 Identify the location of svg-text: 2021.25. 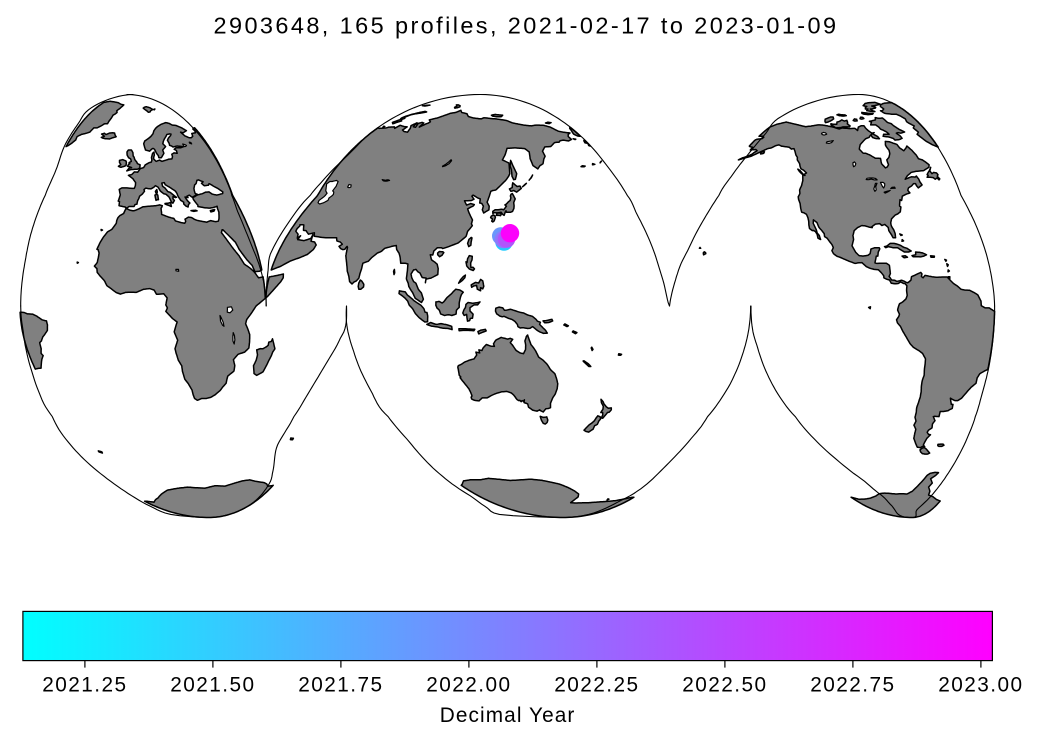
(84, 684).